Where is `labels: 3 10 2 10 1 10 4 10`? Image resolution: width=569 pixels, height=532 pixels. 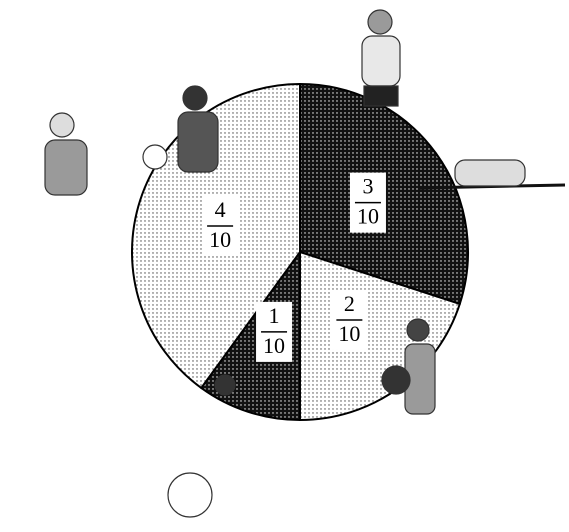 labels: 3 10 2 10 1 10 4 10 is located at coordinates (294, 267).